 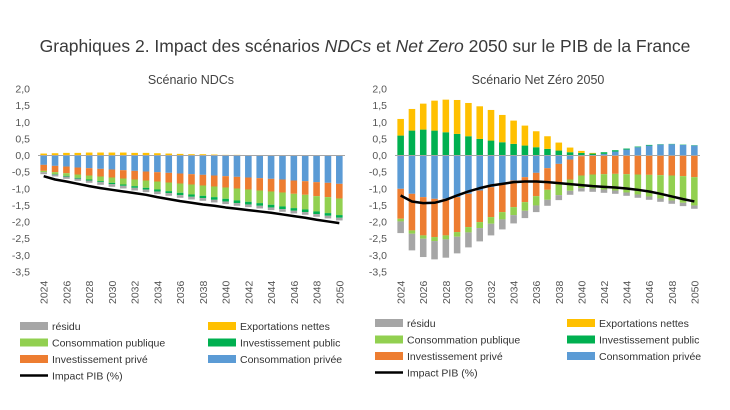 What do you see at coordinates (378, 239) in the screenshot?
I see `y-tick-label: -2,5` at bounding box center [378, 239].